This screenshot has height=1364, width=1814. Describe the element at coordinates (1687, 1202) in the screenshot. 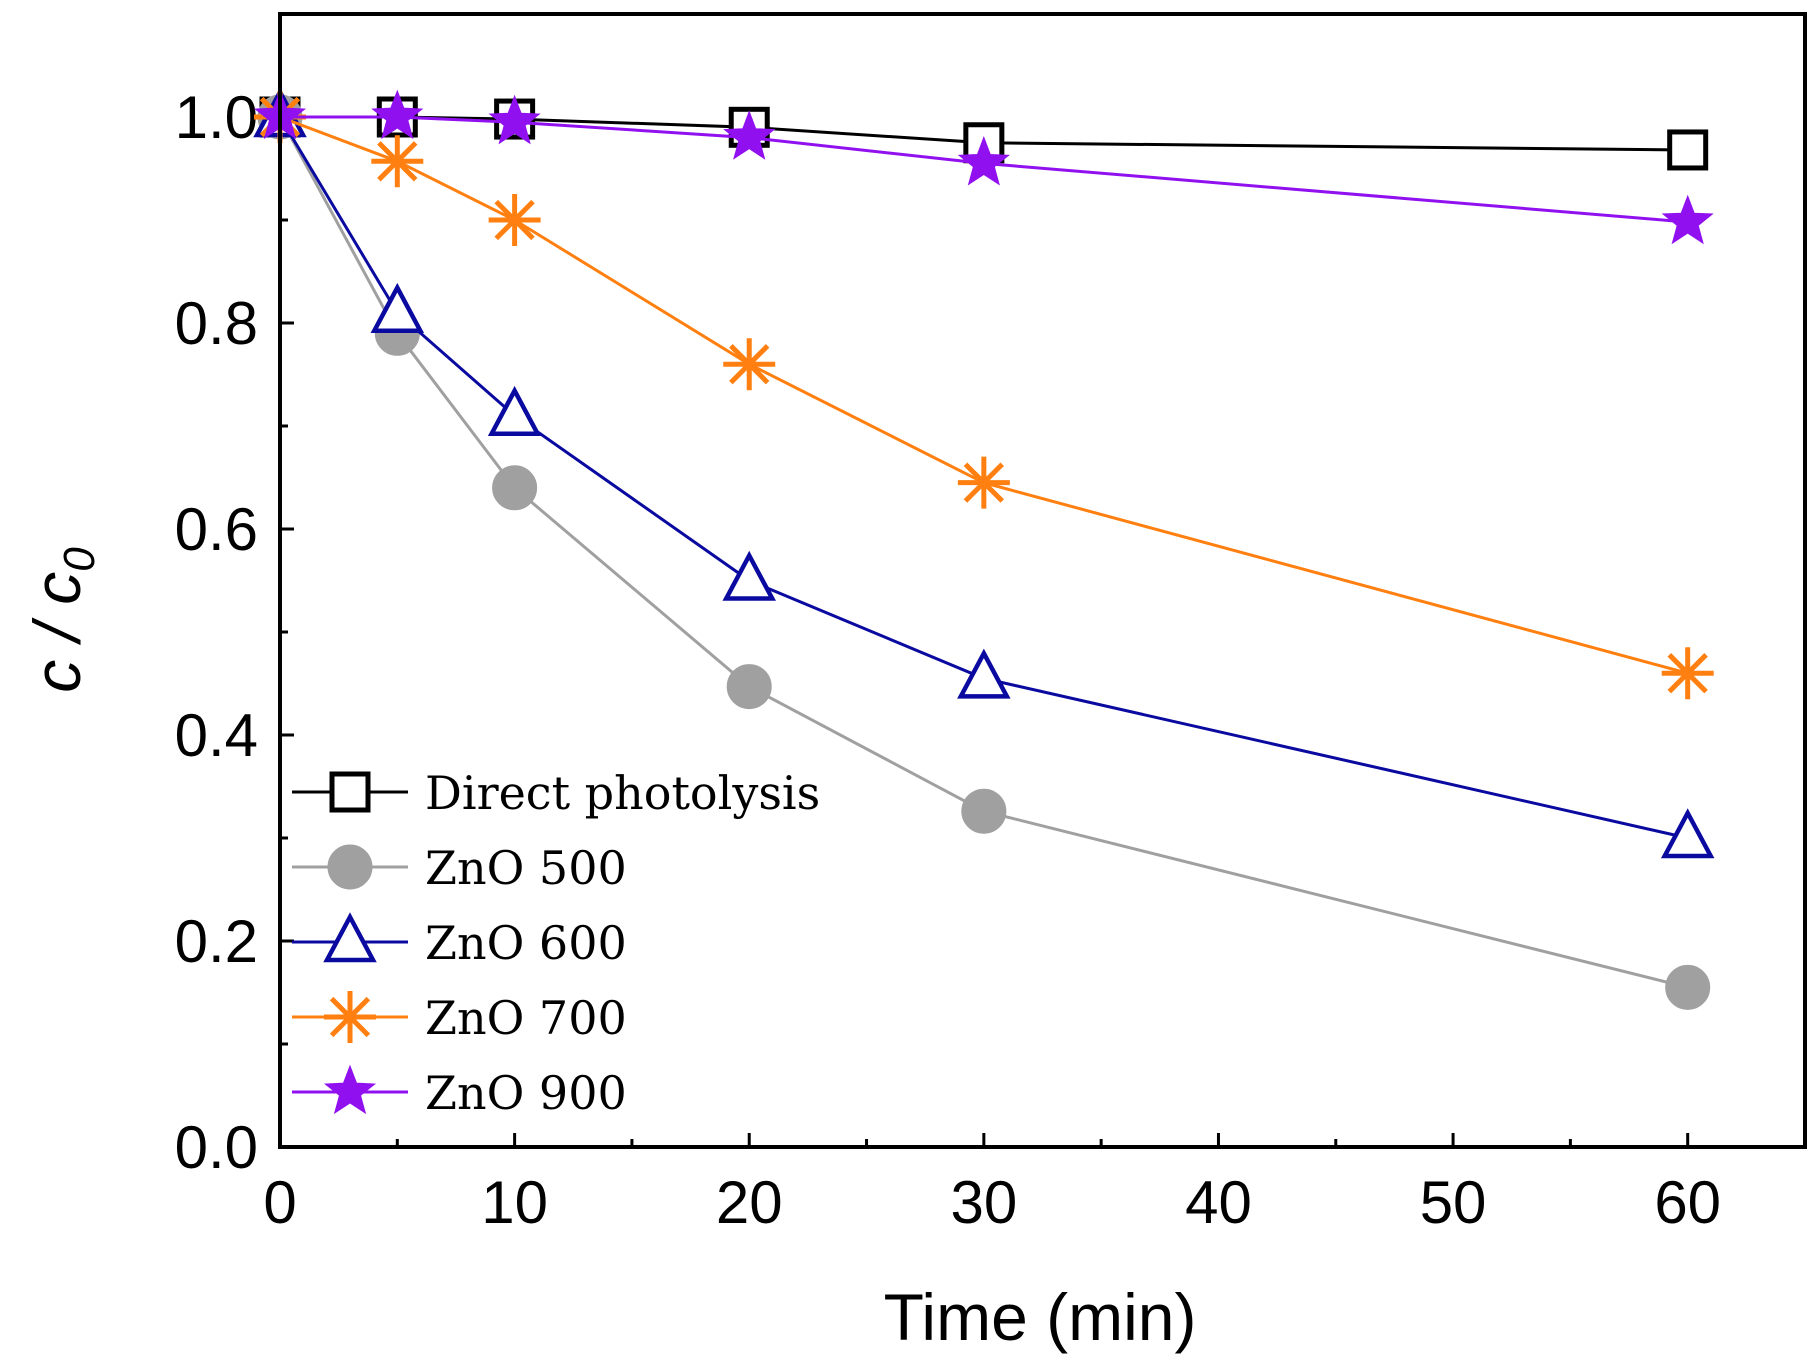

I see `x-tick-label: 60` at that location.